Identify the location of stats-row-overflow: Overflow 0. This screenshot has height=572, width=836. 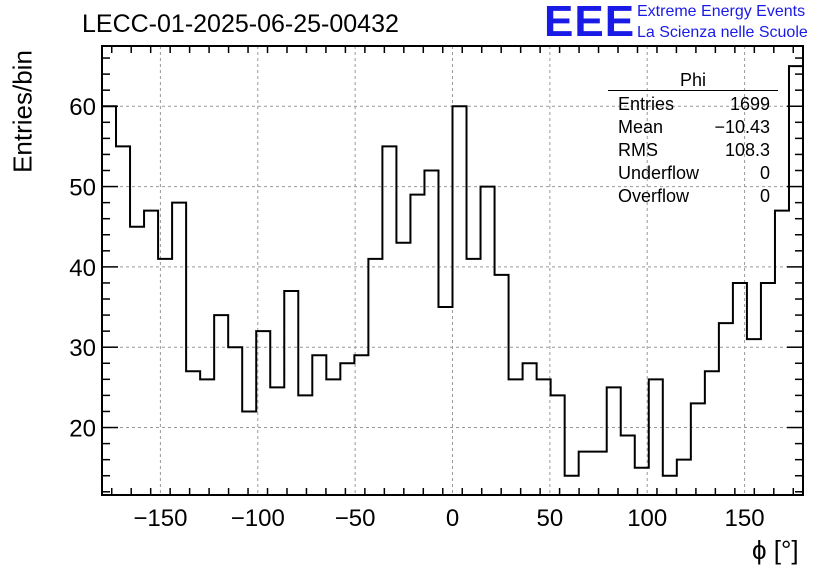
(693, 196).